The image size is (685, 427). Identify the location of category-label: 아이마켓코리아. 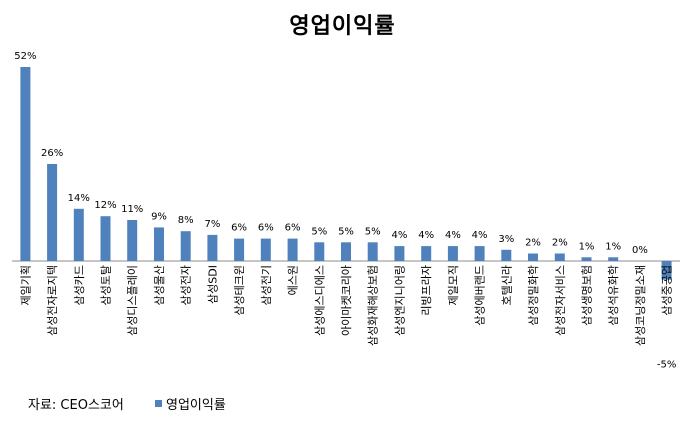
(346, 300).